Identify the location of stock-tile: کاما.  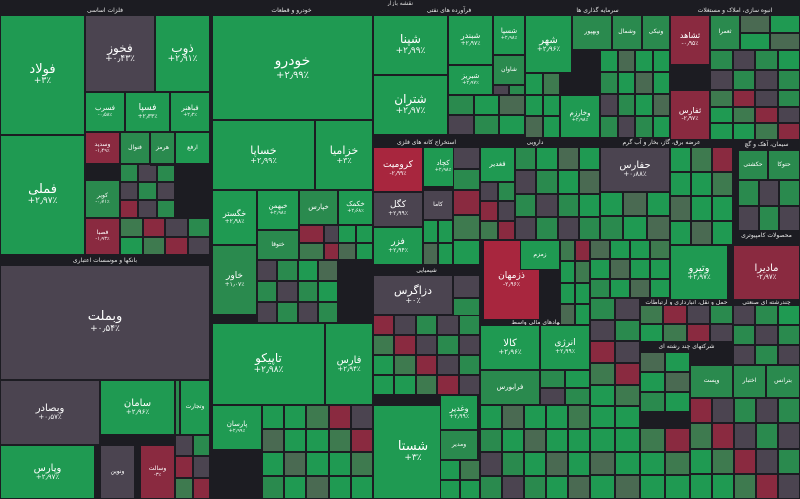
(438, 205).